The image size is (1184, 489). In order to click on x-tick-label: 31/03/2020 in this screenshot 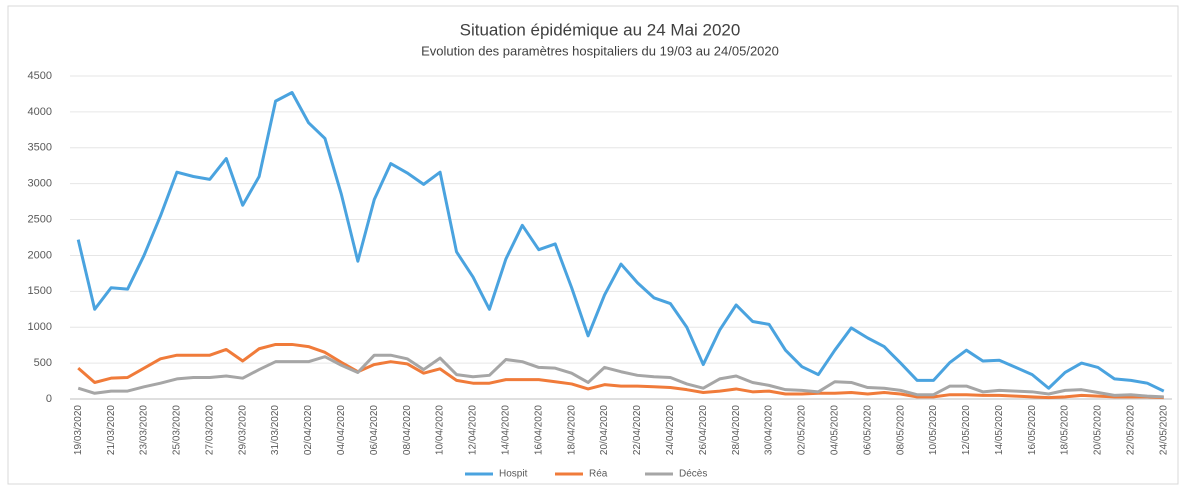, I will do `click(275, 430)`.